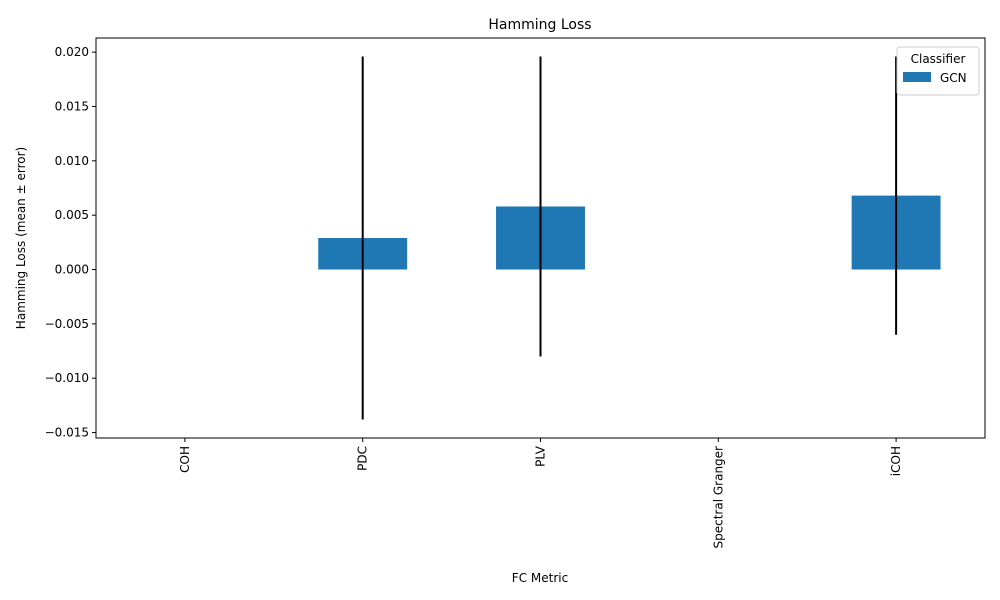 The width and height of the screenshot is (1000, 600). What do you see at coordinates (67, 378) in the screenshot?
I see `y-tick-label: −0.010` at bounding box center [67, 378].